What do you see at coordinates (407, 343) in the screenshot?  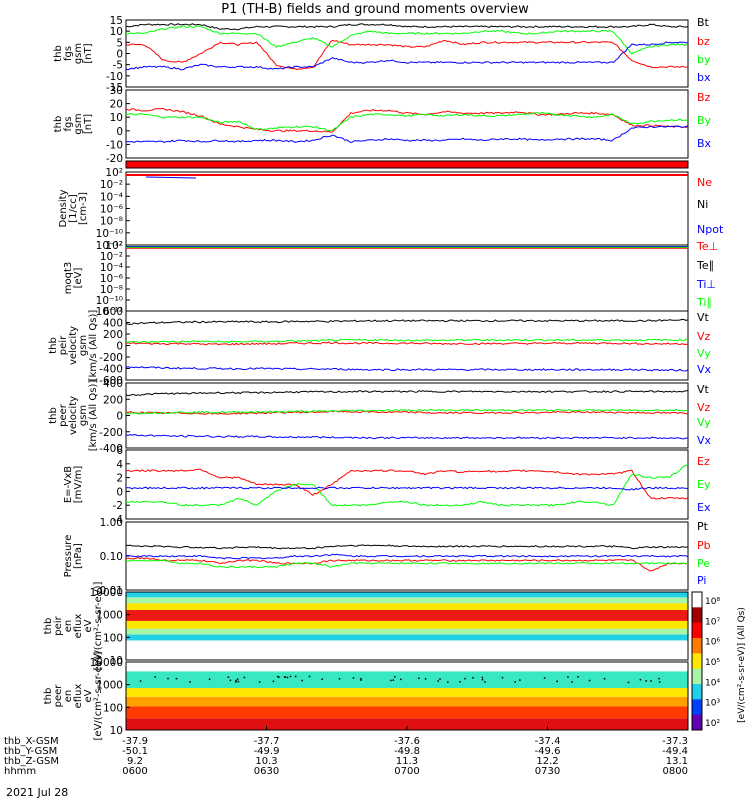 I see `series-line-Vz` at bounding box center [407, 343].